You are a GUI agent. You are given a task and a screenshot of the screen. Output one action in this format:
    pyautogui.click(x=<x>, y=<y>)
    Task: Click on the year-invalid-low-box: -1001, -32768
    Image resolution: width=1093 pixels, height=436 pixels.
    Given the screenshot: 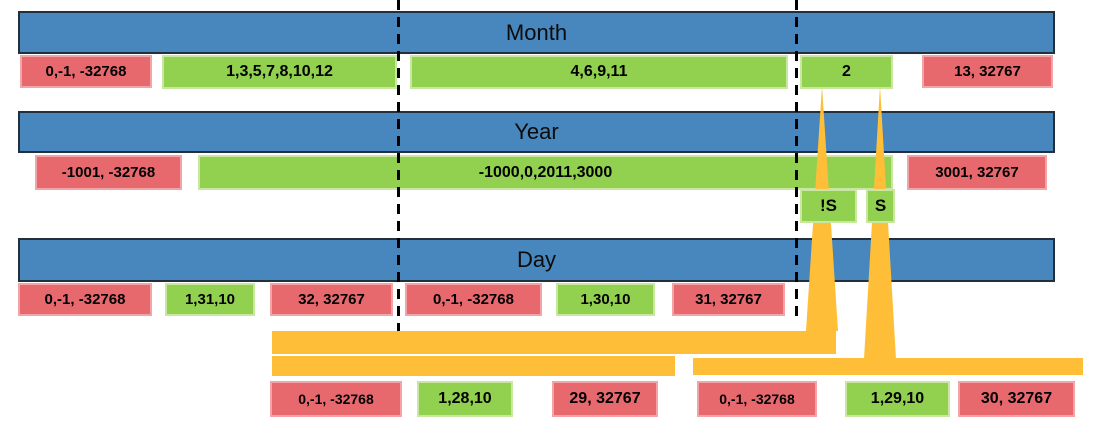 What is the action you would take?
    pyautogui.click(x=108, y=172)
    